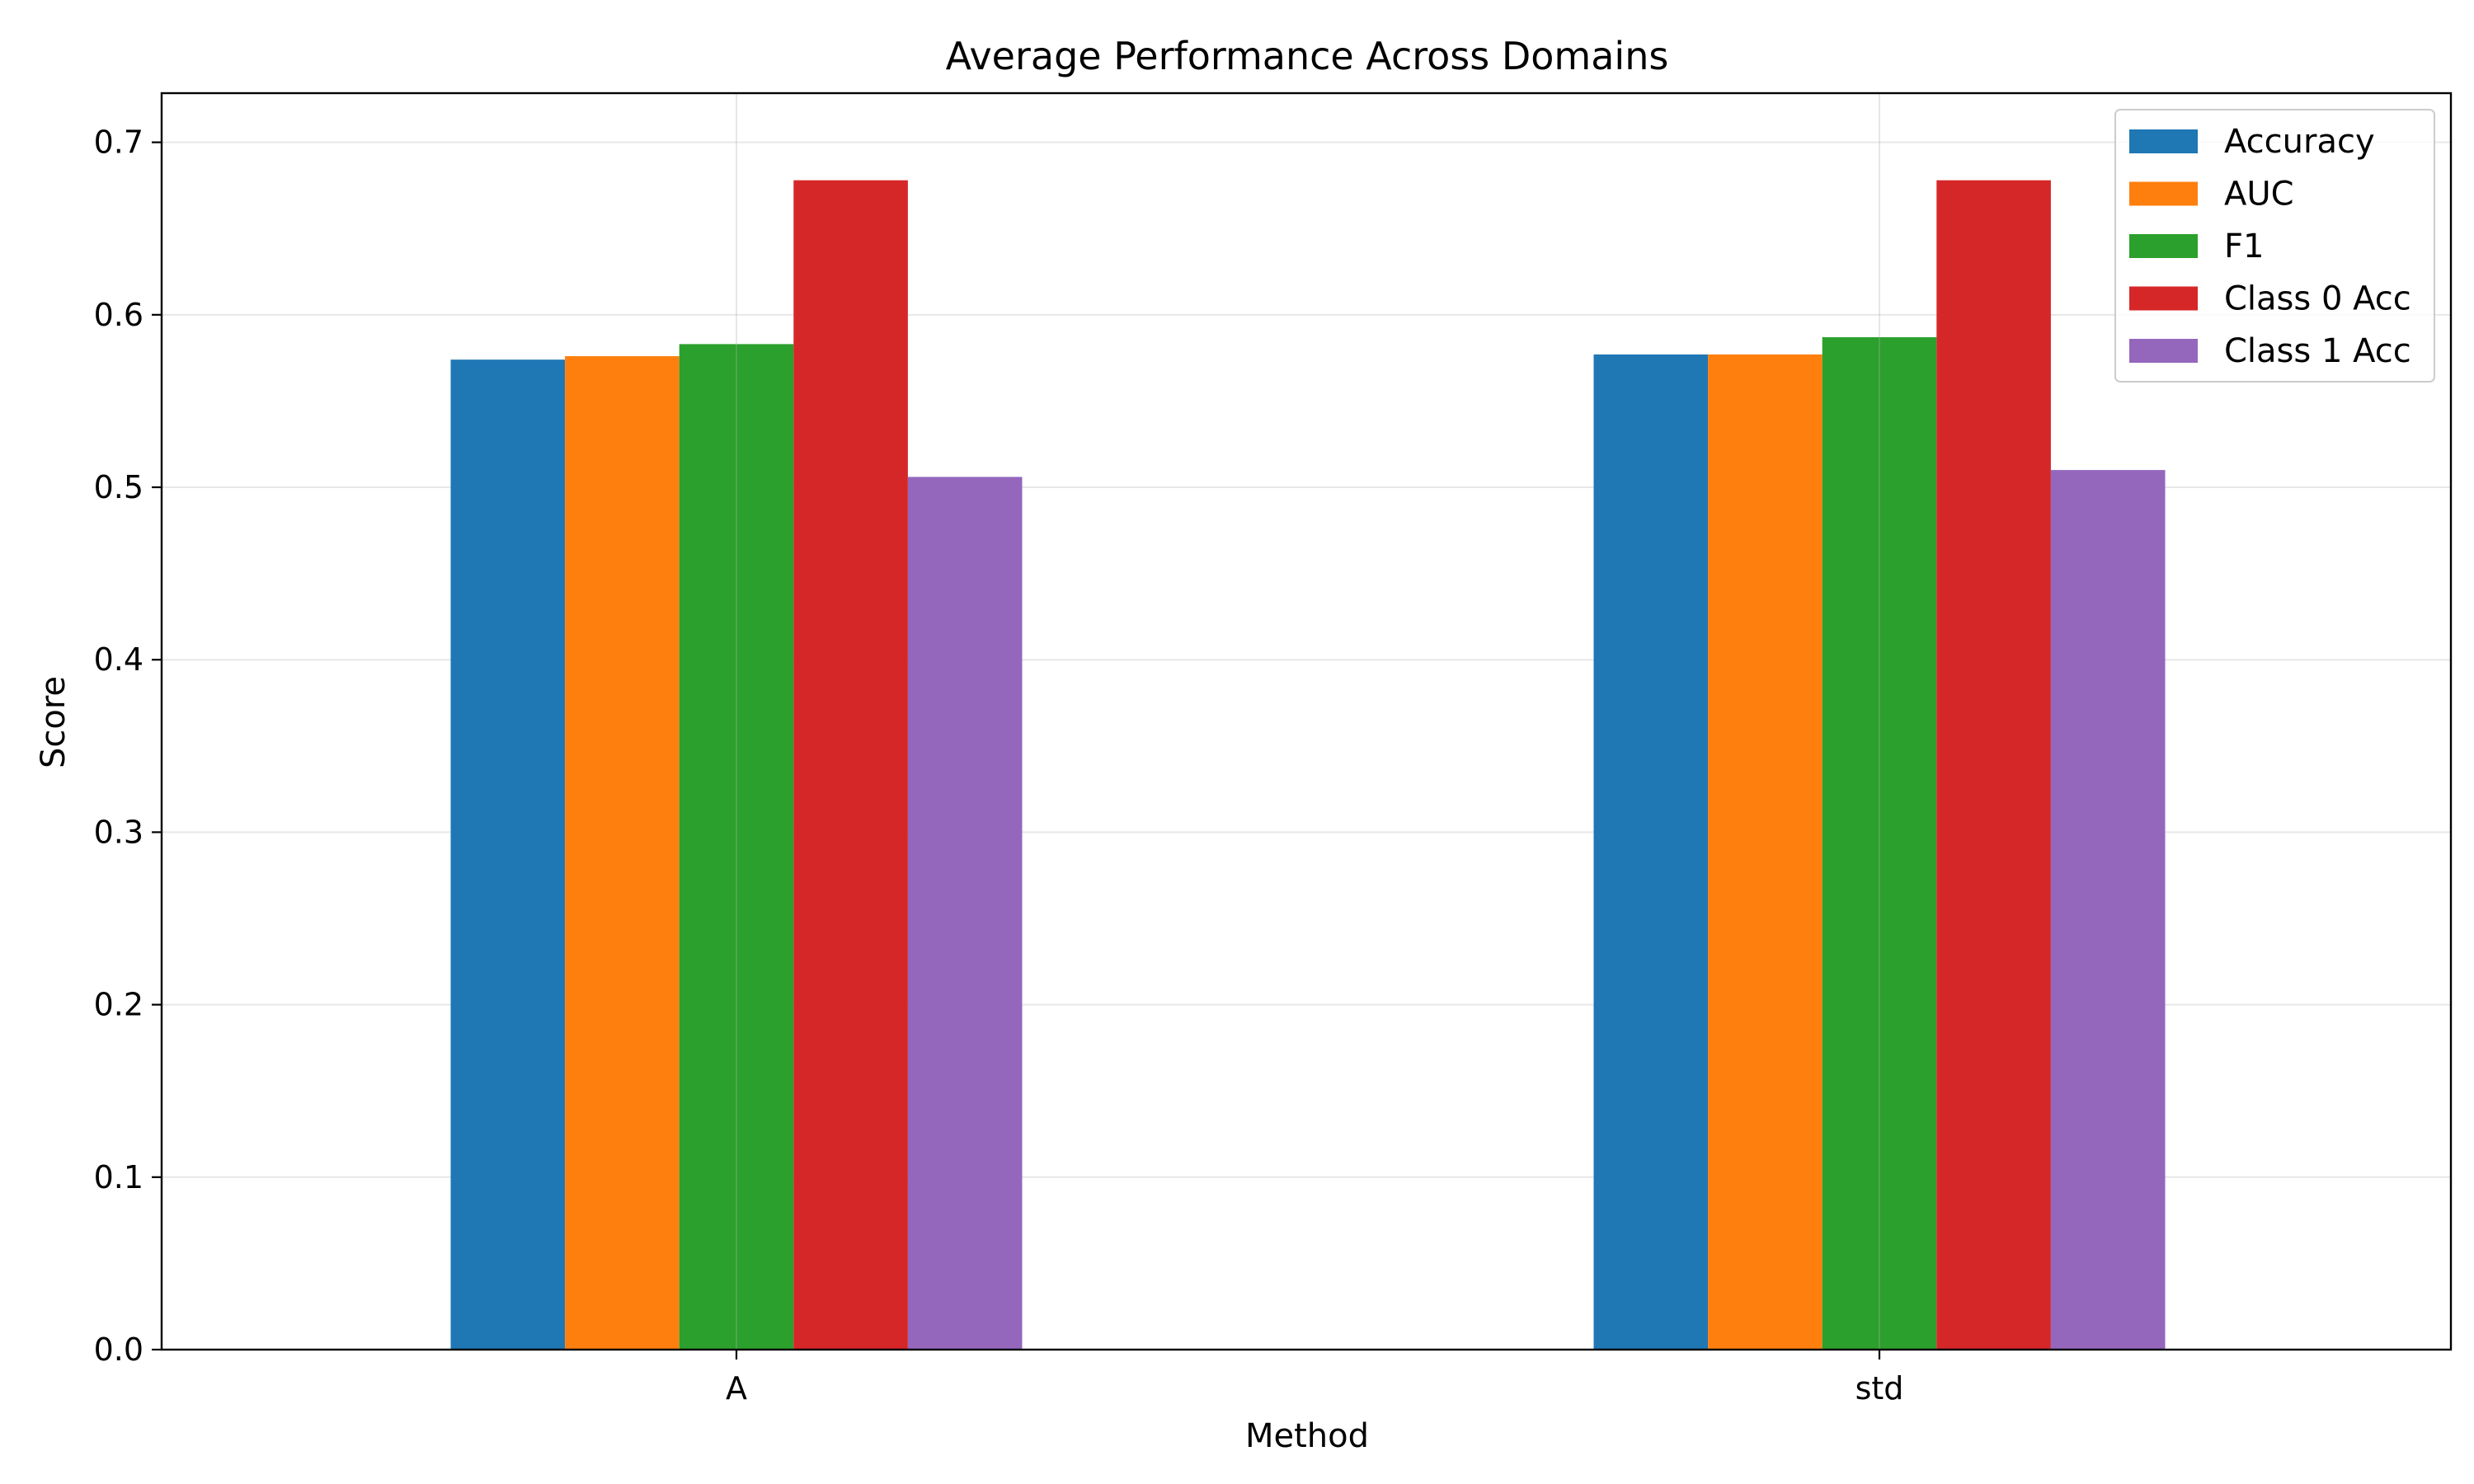 The width and height of the screenshot is (2474, 1484). What do you see at coordinates (1765, 852) in the screenshot?
I see `bar-auc-std` at bounding box center [1765, 852].